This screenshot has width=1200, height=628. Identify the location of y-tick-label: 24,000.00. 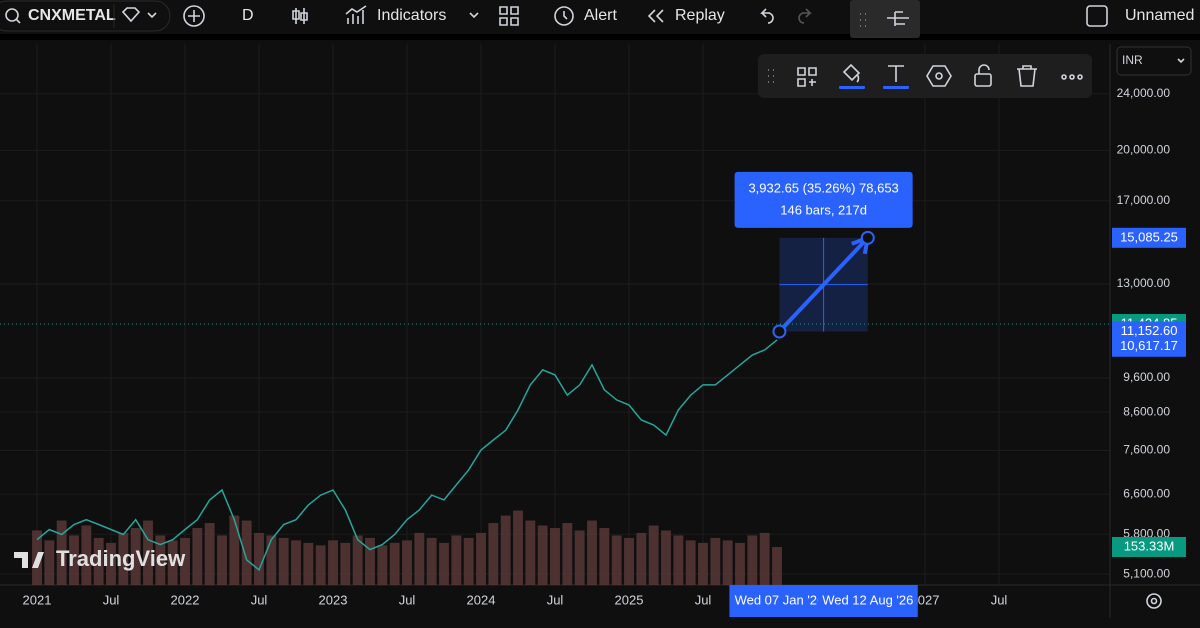
(1144, 93).